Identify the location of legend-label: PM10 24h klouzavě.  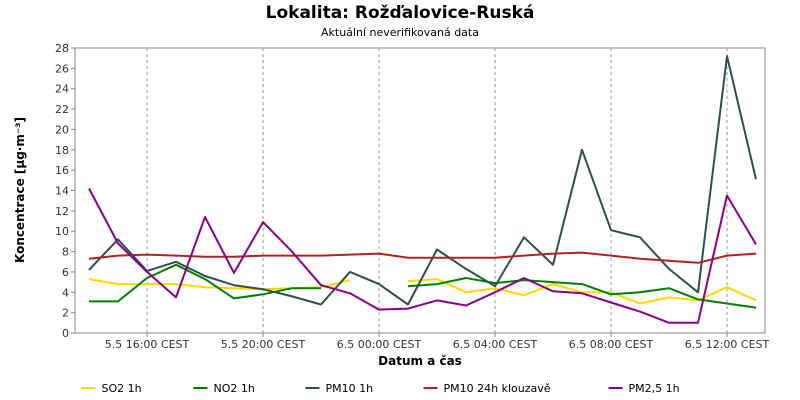
(497, 388).